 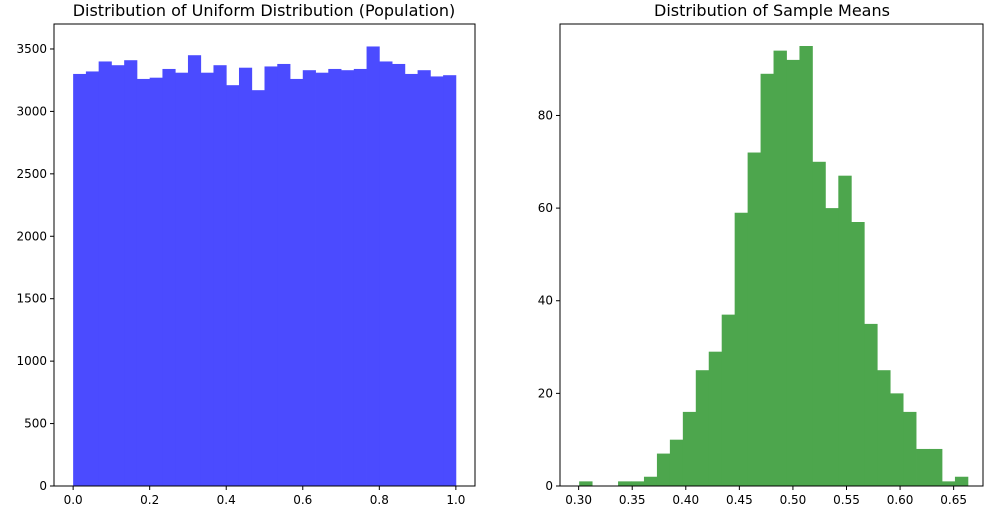 What do you see at coordinates (545, 393) in the screenshot?
I see `y-tick-label: 20` at bounding box center [545, 393].